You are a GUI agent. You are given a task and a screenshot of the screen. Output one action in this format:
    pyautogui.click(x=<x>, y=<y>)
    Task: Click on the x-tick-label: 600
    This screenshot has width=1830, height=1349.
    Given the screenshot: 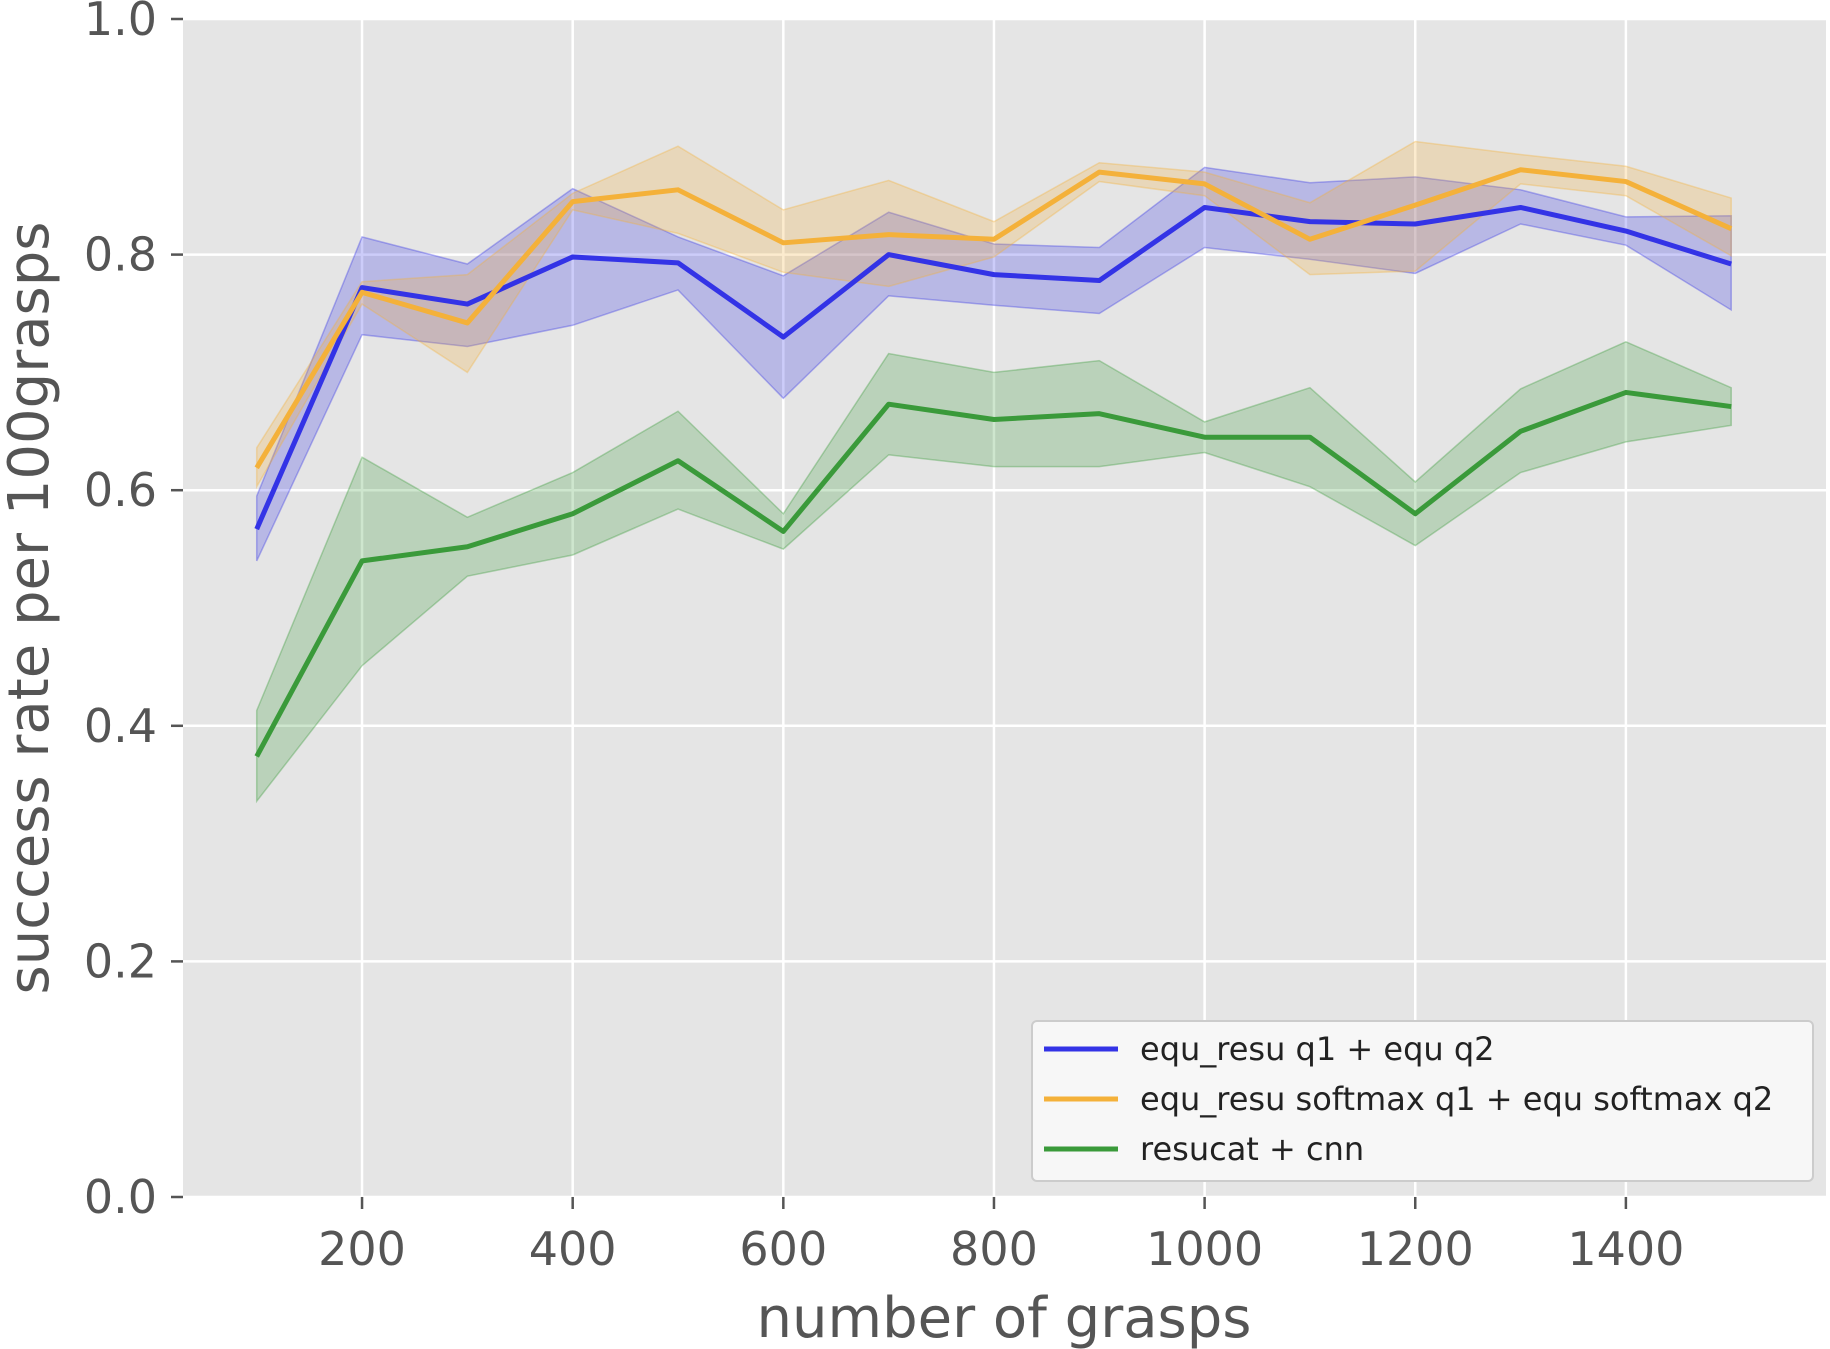 What is the action you would take?
    pyautogui.click(x=783, y=1249)
    